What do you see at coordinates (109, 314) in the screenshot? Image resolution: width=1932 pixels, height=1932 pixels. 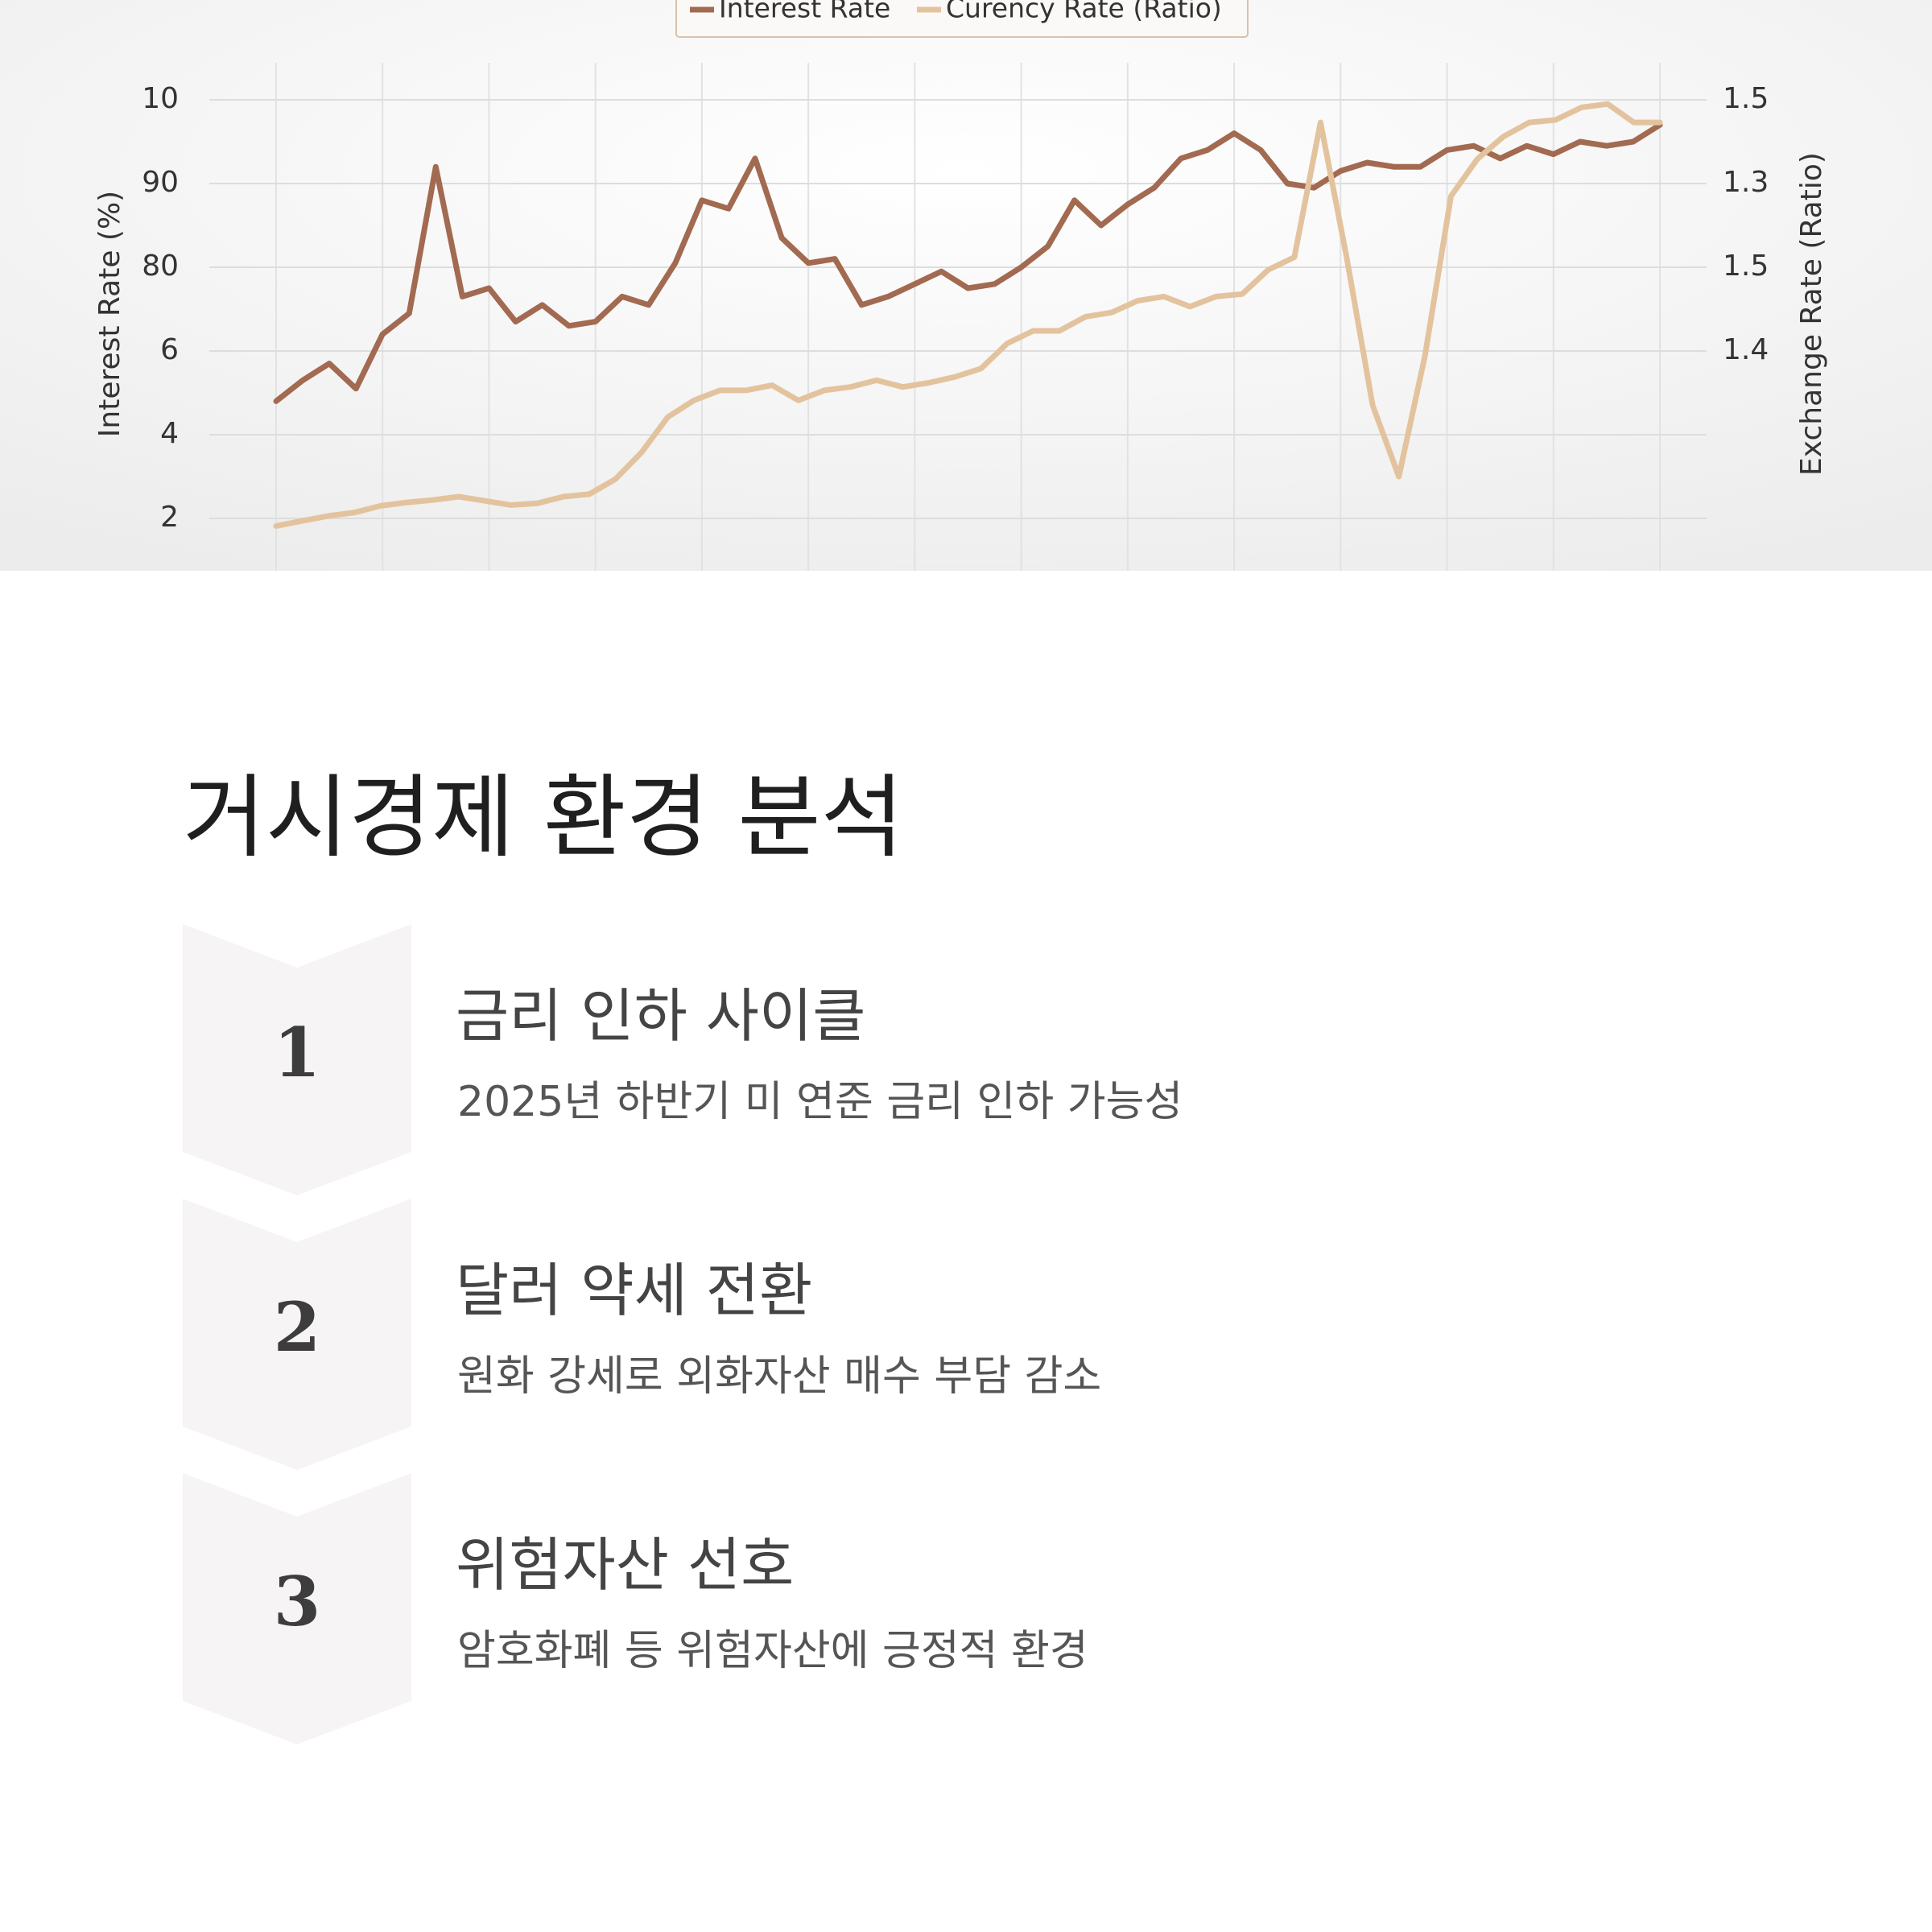 I see `y-axis-title: Interest Rate (%)` at bounding box center [109, 314].